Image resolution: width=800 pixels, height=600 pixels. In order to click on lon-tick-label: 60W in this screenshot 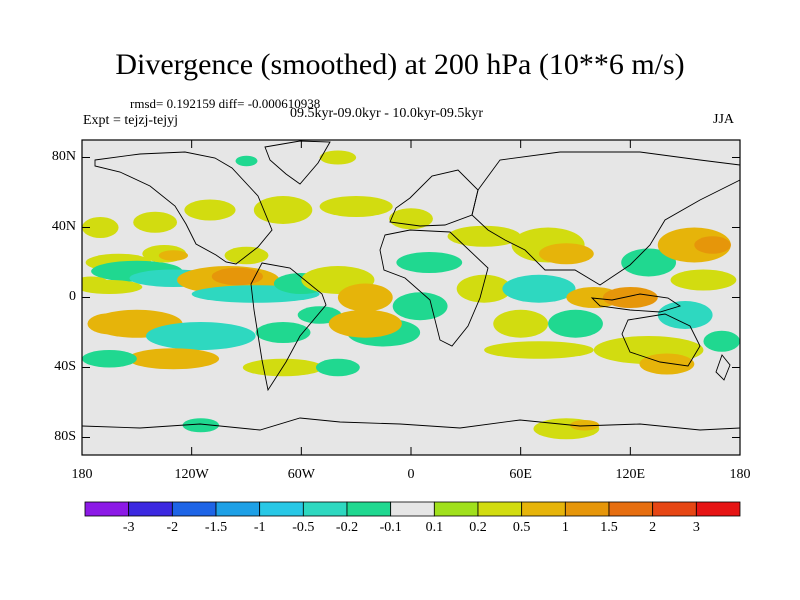, I will do `click(301, 474)`.